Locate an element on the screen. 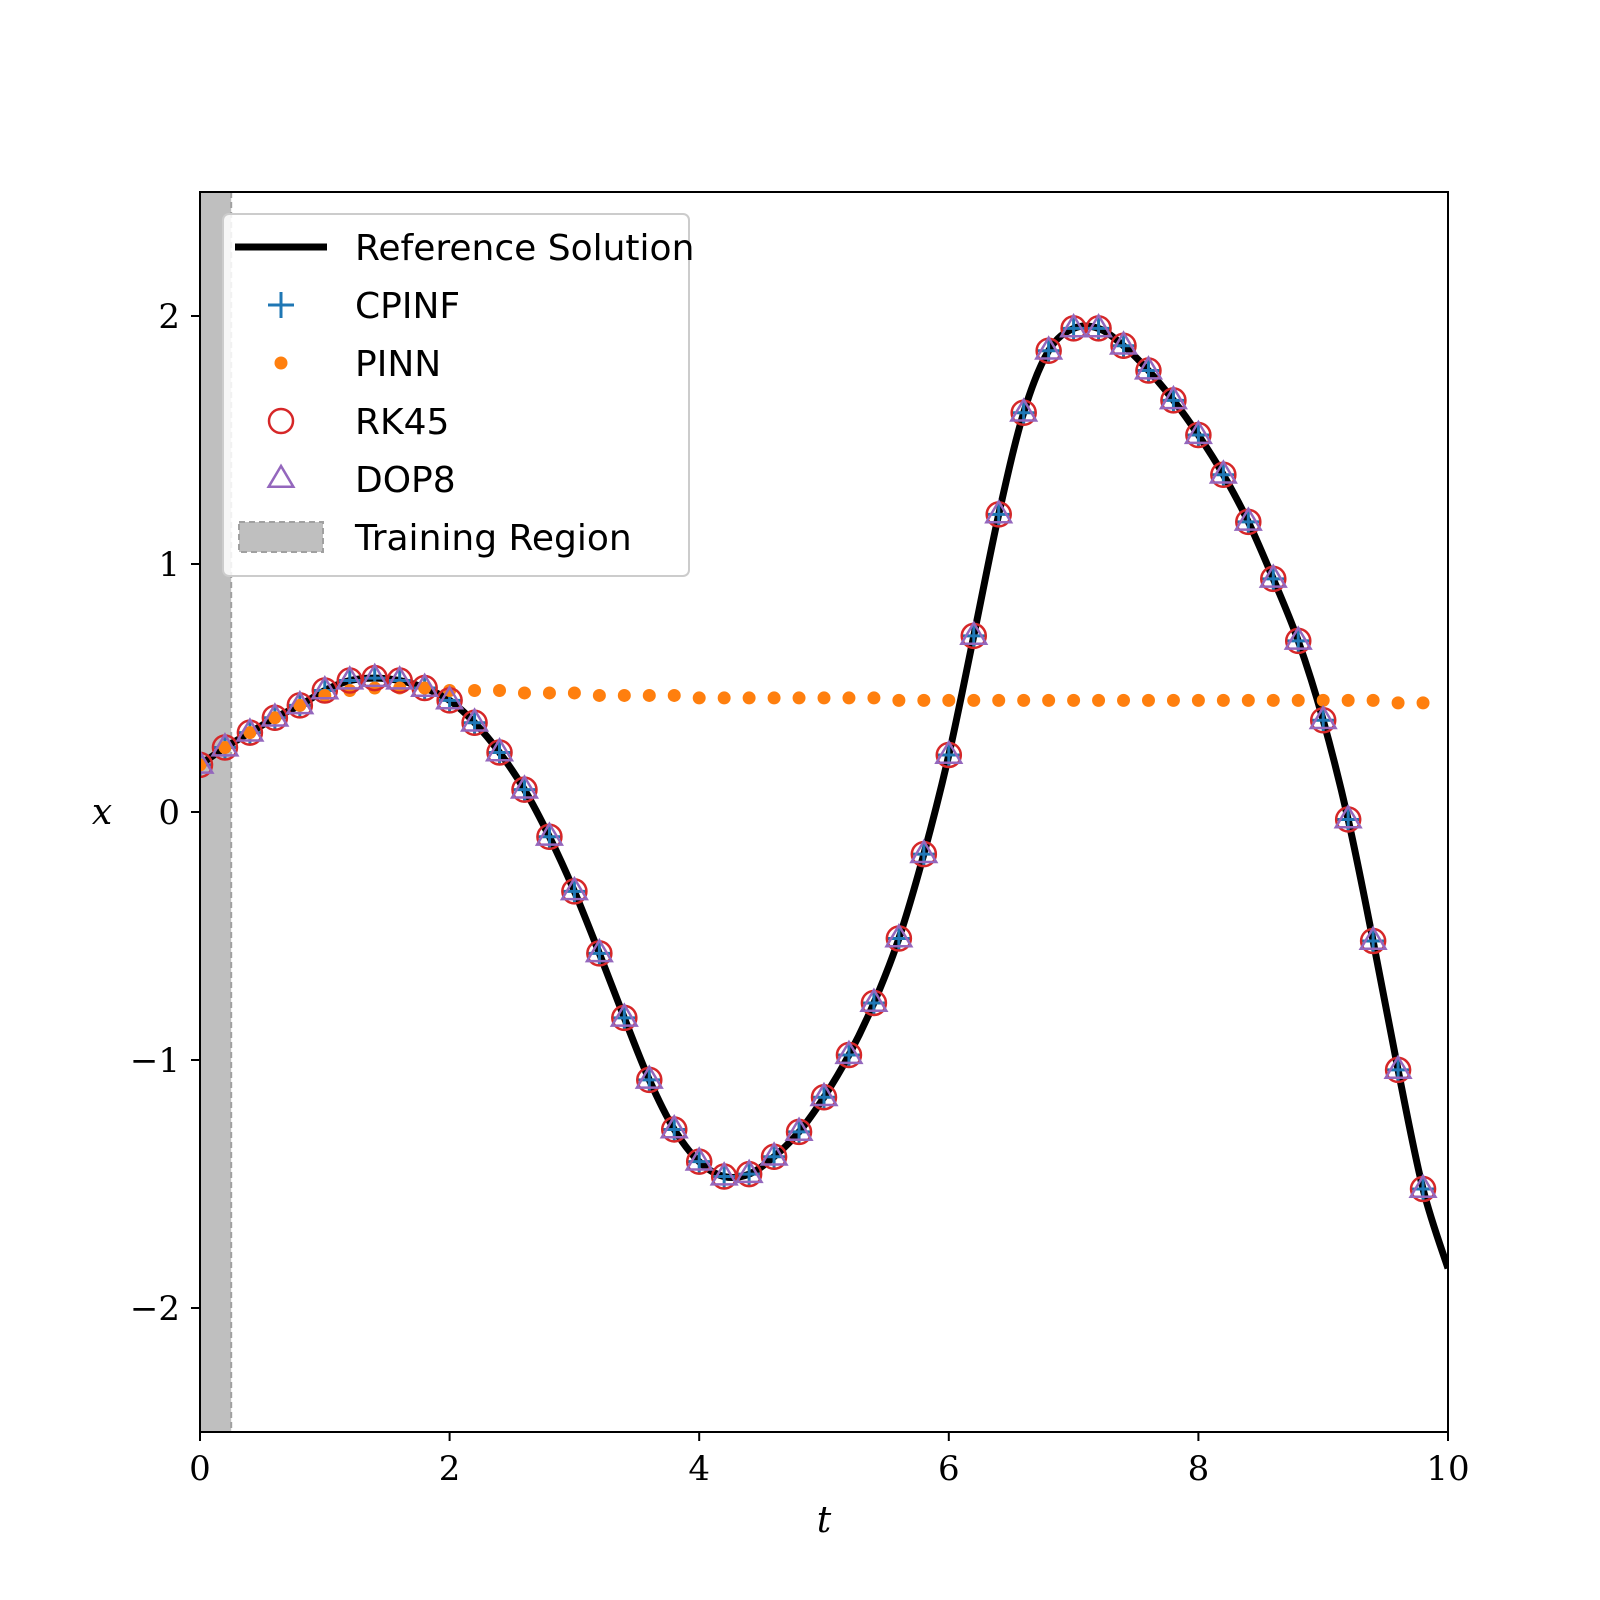 This screenshot has width=1600, height=1600. y-tick-label: 0 is located at coordinates (169, 813).